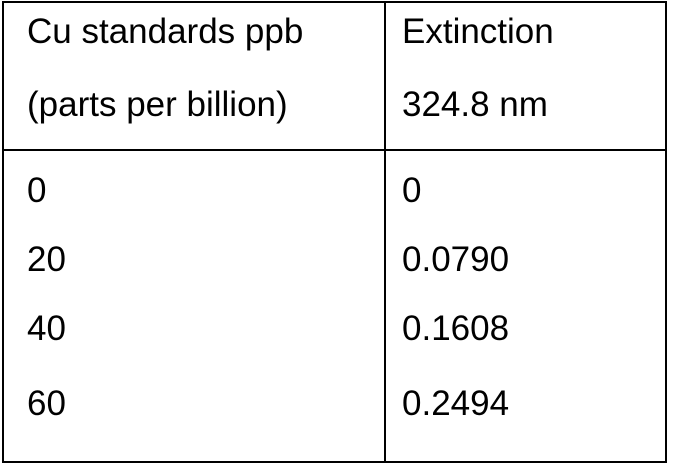 The width and height of the screenshot is (673, 471). Describe the element at coordinates (46, 403) in the screenshot. I see `cell-ppb-row4: 60` at that location.